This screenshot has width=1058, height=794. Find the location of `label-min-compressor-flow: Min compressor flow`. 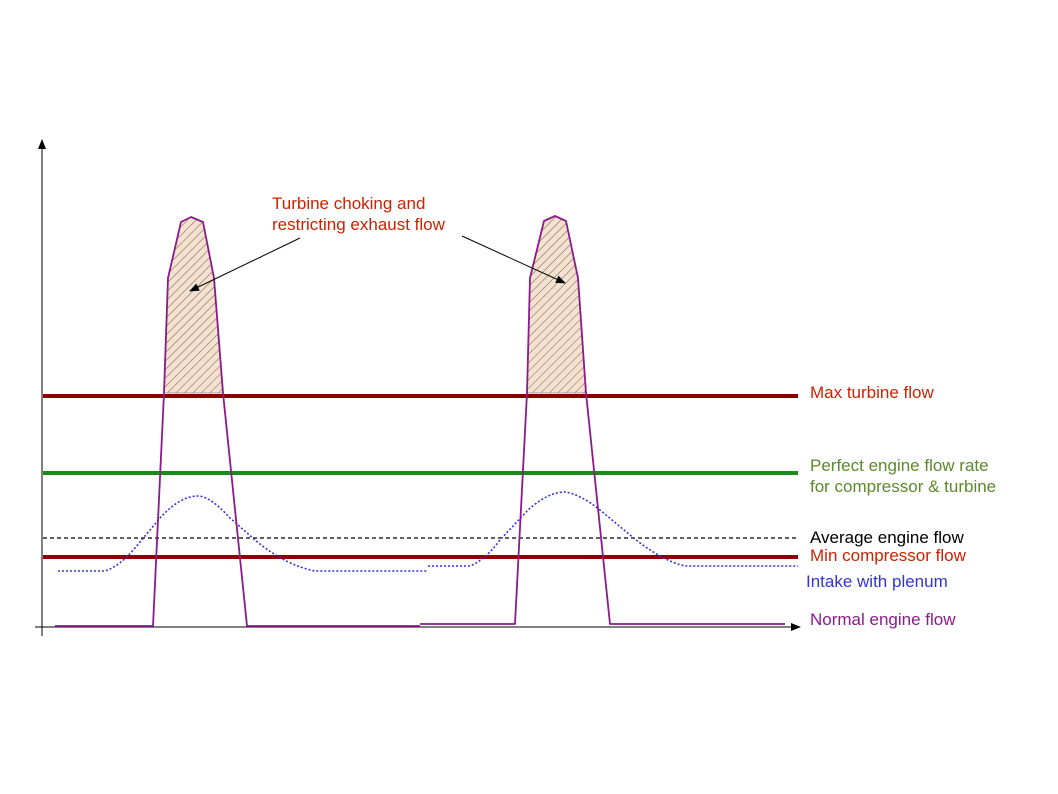

label-min-compressor-flow: Min compressor flow is located at coordinates (888, 555).